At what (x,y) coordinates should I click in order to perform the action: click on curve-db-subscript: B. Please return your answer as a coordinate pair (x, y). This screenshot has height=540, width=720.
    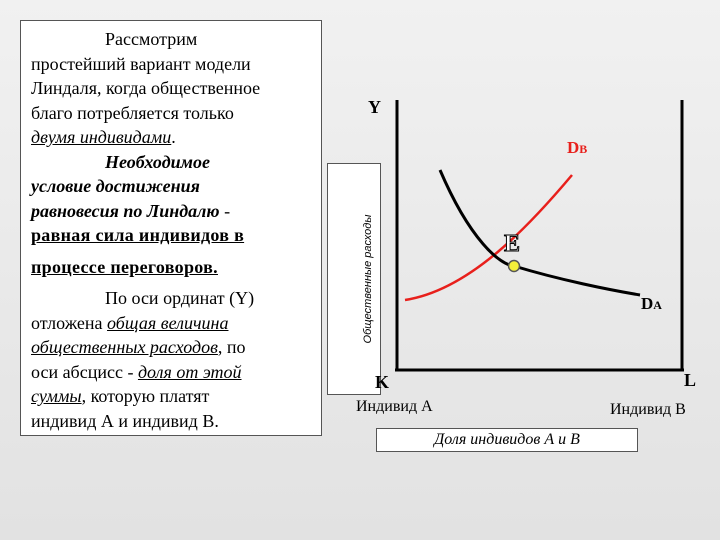
    Looking at the image, I should click on (583, 149).